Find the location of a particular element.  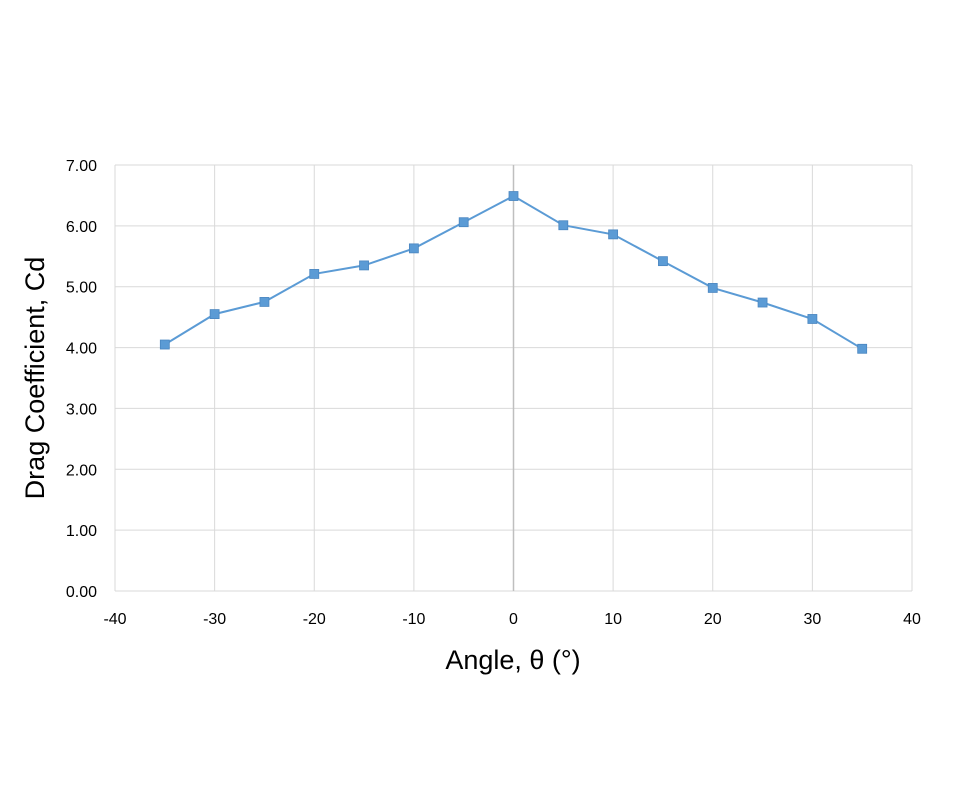

x-tick-label: -30 is located at coordinates (214, 619).